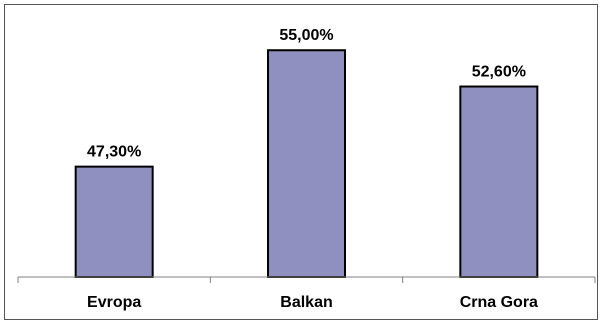  What do you see at coordinates (114, 152) in the screenshot?
I see `data-label: 47,30%` at bounding box center [114, 152].